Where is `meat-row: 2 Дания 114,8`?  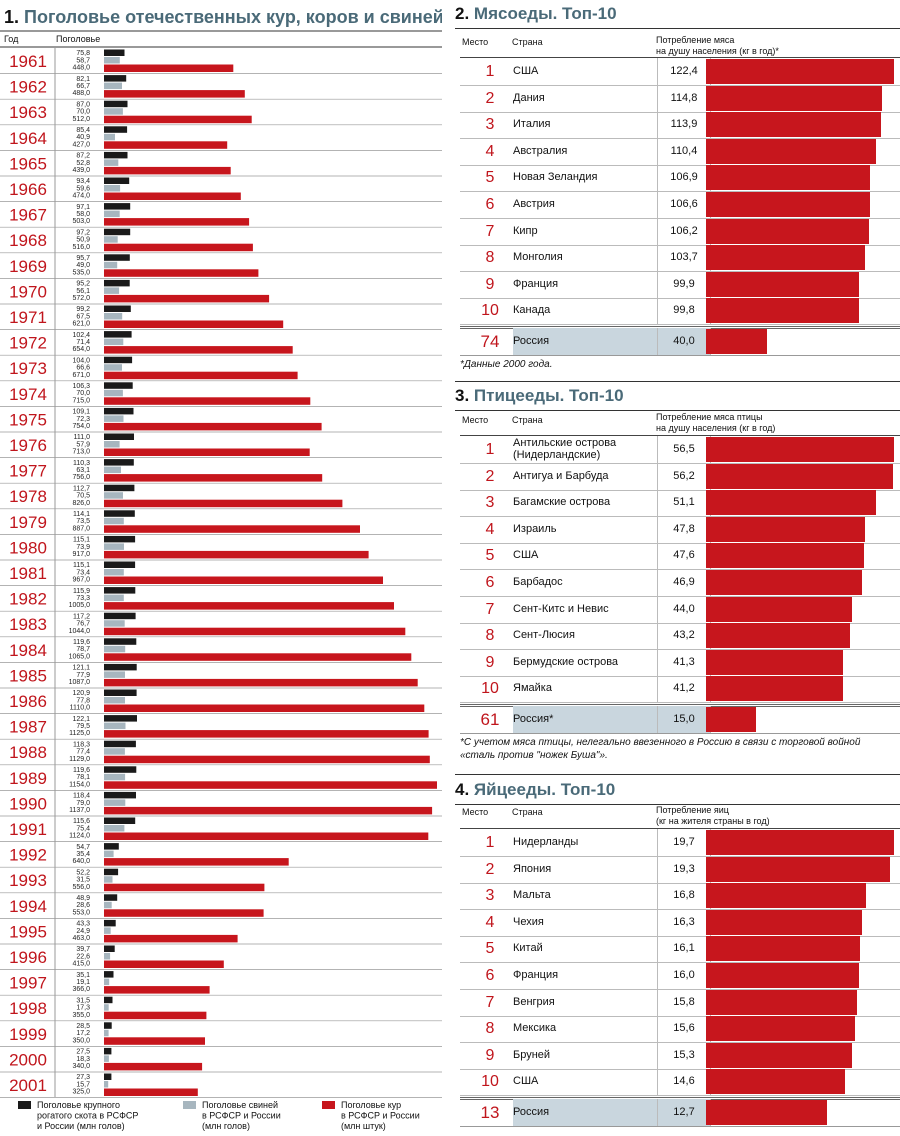
meat-row: 2 Дания 114,8 is located at coordinates (680, 98).